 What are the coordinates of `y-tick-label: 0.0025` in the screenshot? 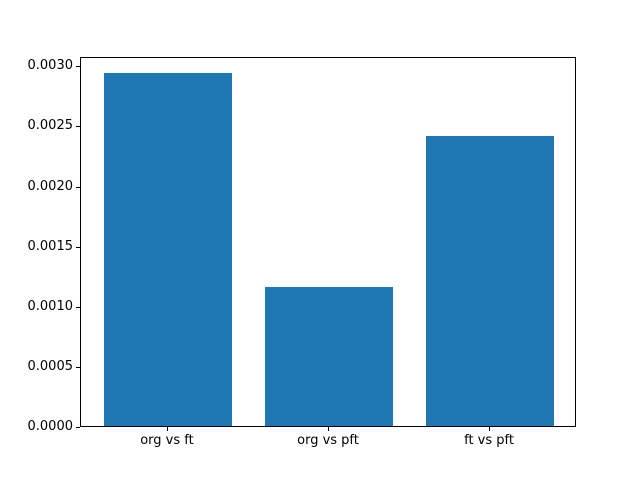 It's located at (50, 126).